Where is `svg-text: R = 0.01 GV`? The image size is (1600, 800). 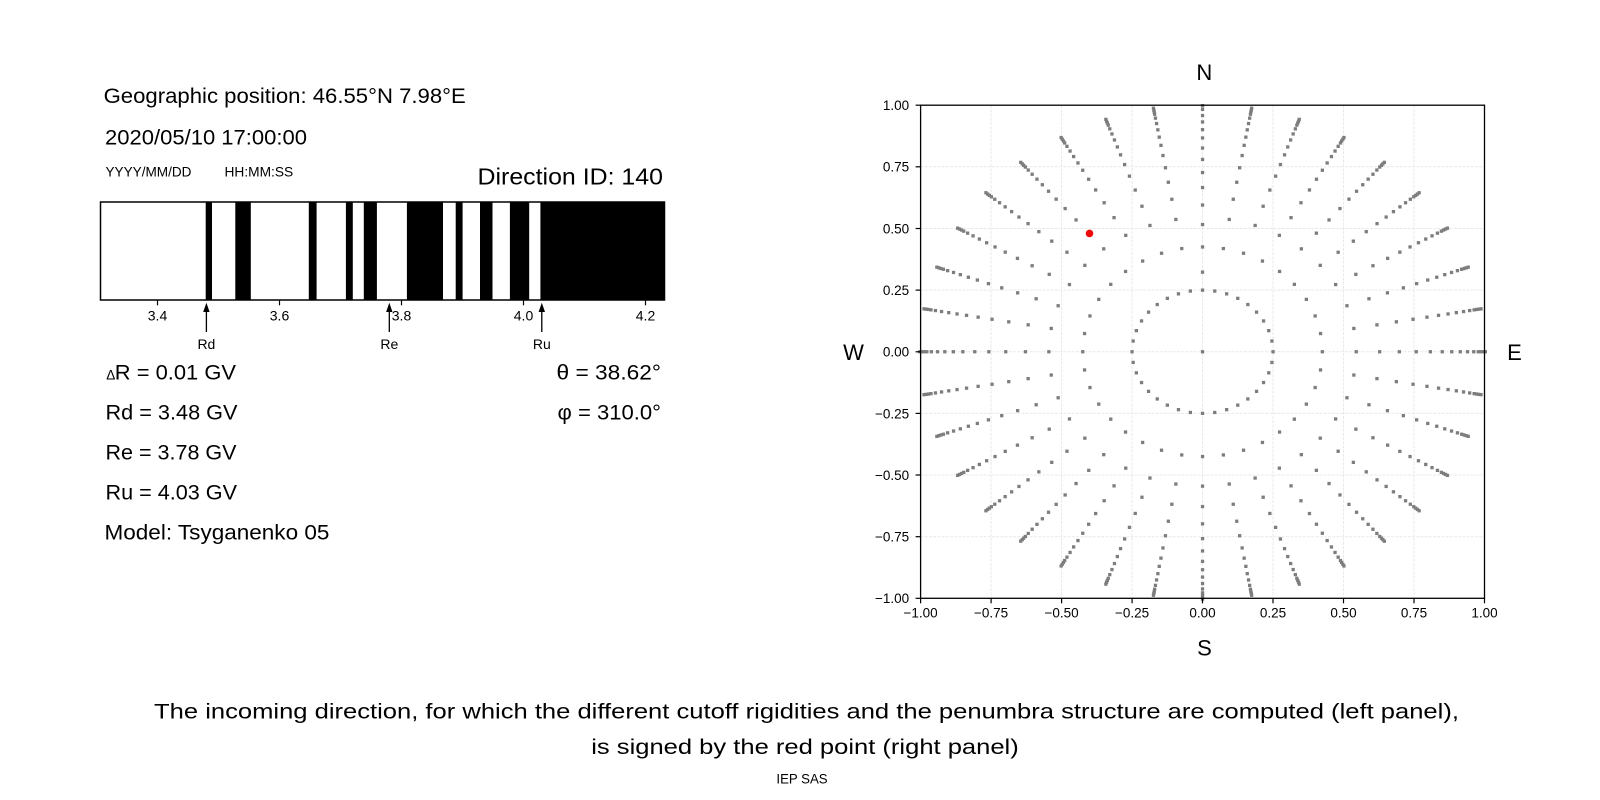
svg-text: R = 0.01 GV is located at coordinates (175, 373).